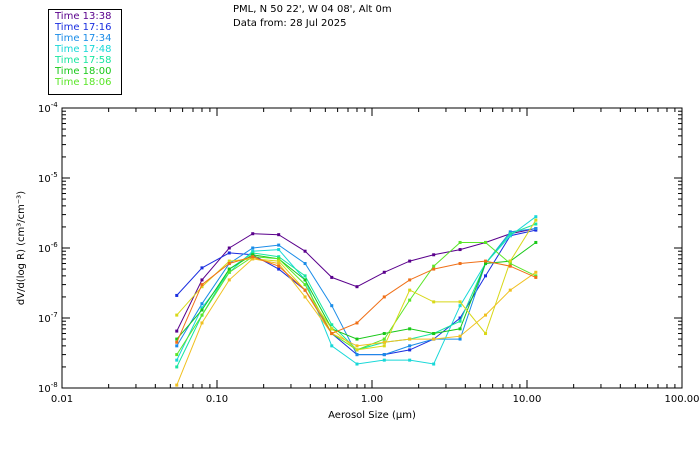 This screenshot has height=450, width=700. I want to click on legend-entry: Time 17:34, so click(83, 38).